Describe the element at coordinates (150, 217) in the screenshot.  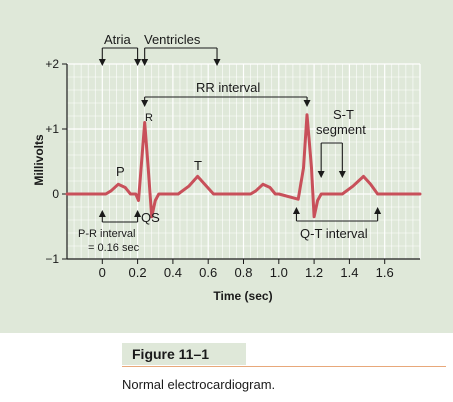
I see `qs-label: QS` at that location.